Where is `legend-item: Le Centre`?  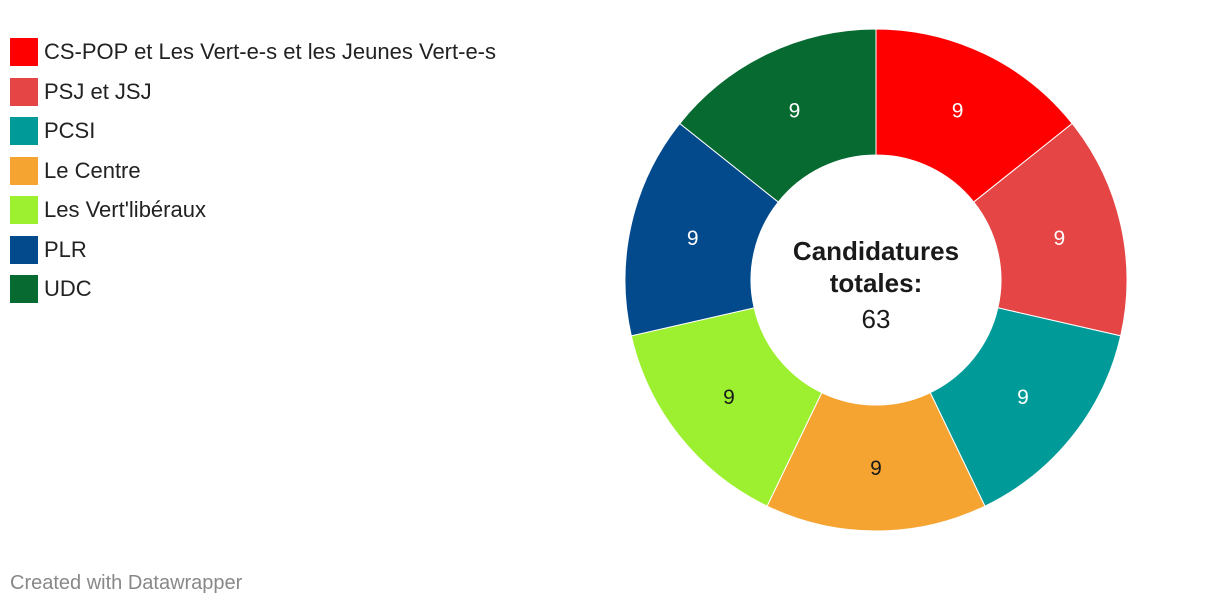 legend-item: Le Centre is located at coordinates (253, 170).